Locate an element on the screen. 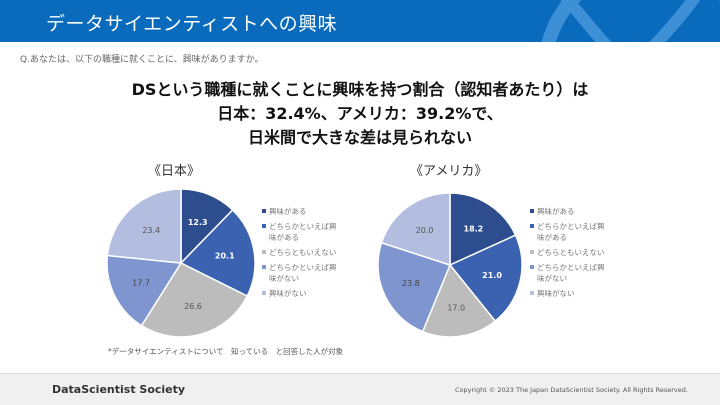 This screenshot has height=405, width=720. globe-decoration-icon is located at coordinates (630, 21).